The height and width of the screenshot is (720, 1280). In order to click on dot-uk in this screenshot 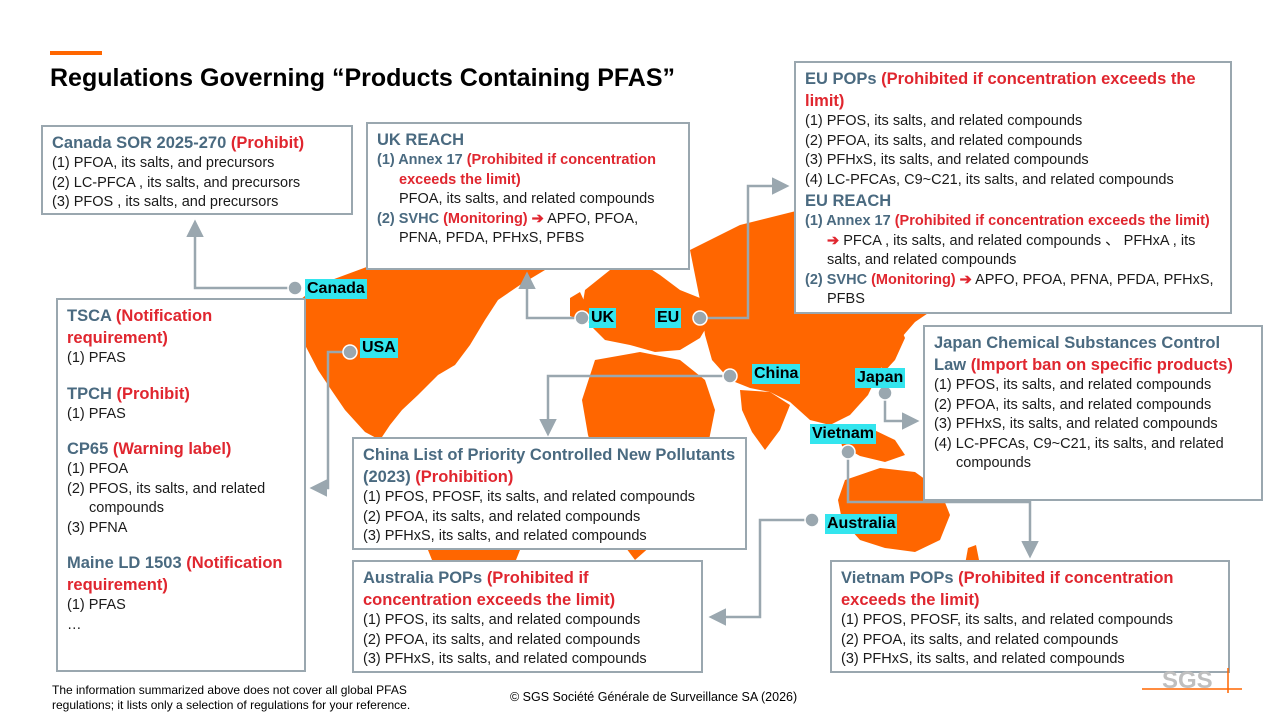, I will do `click(582, 318)`.